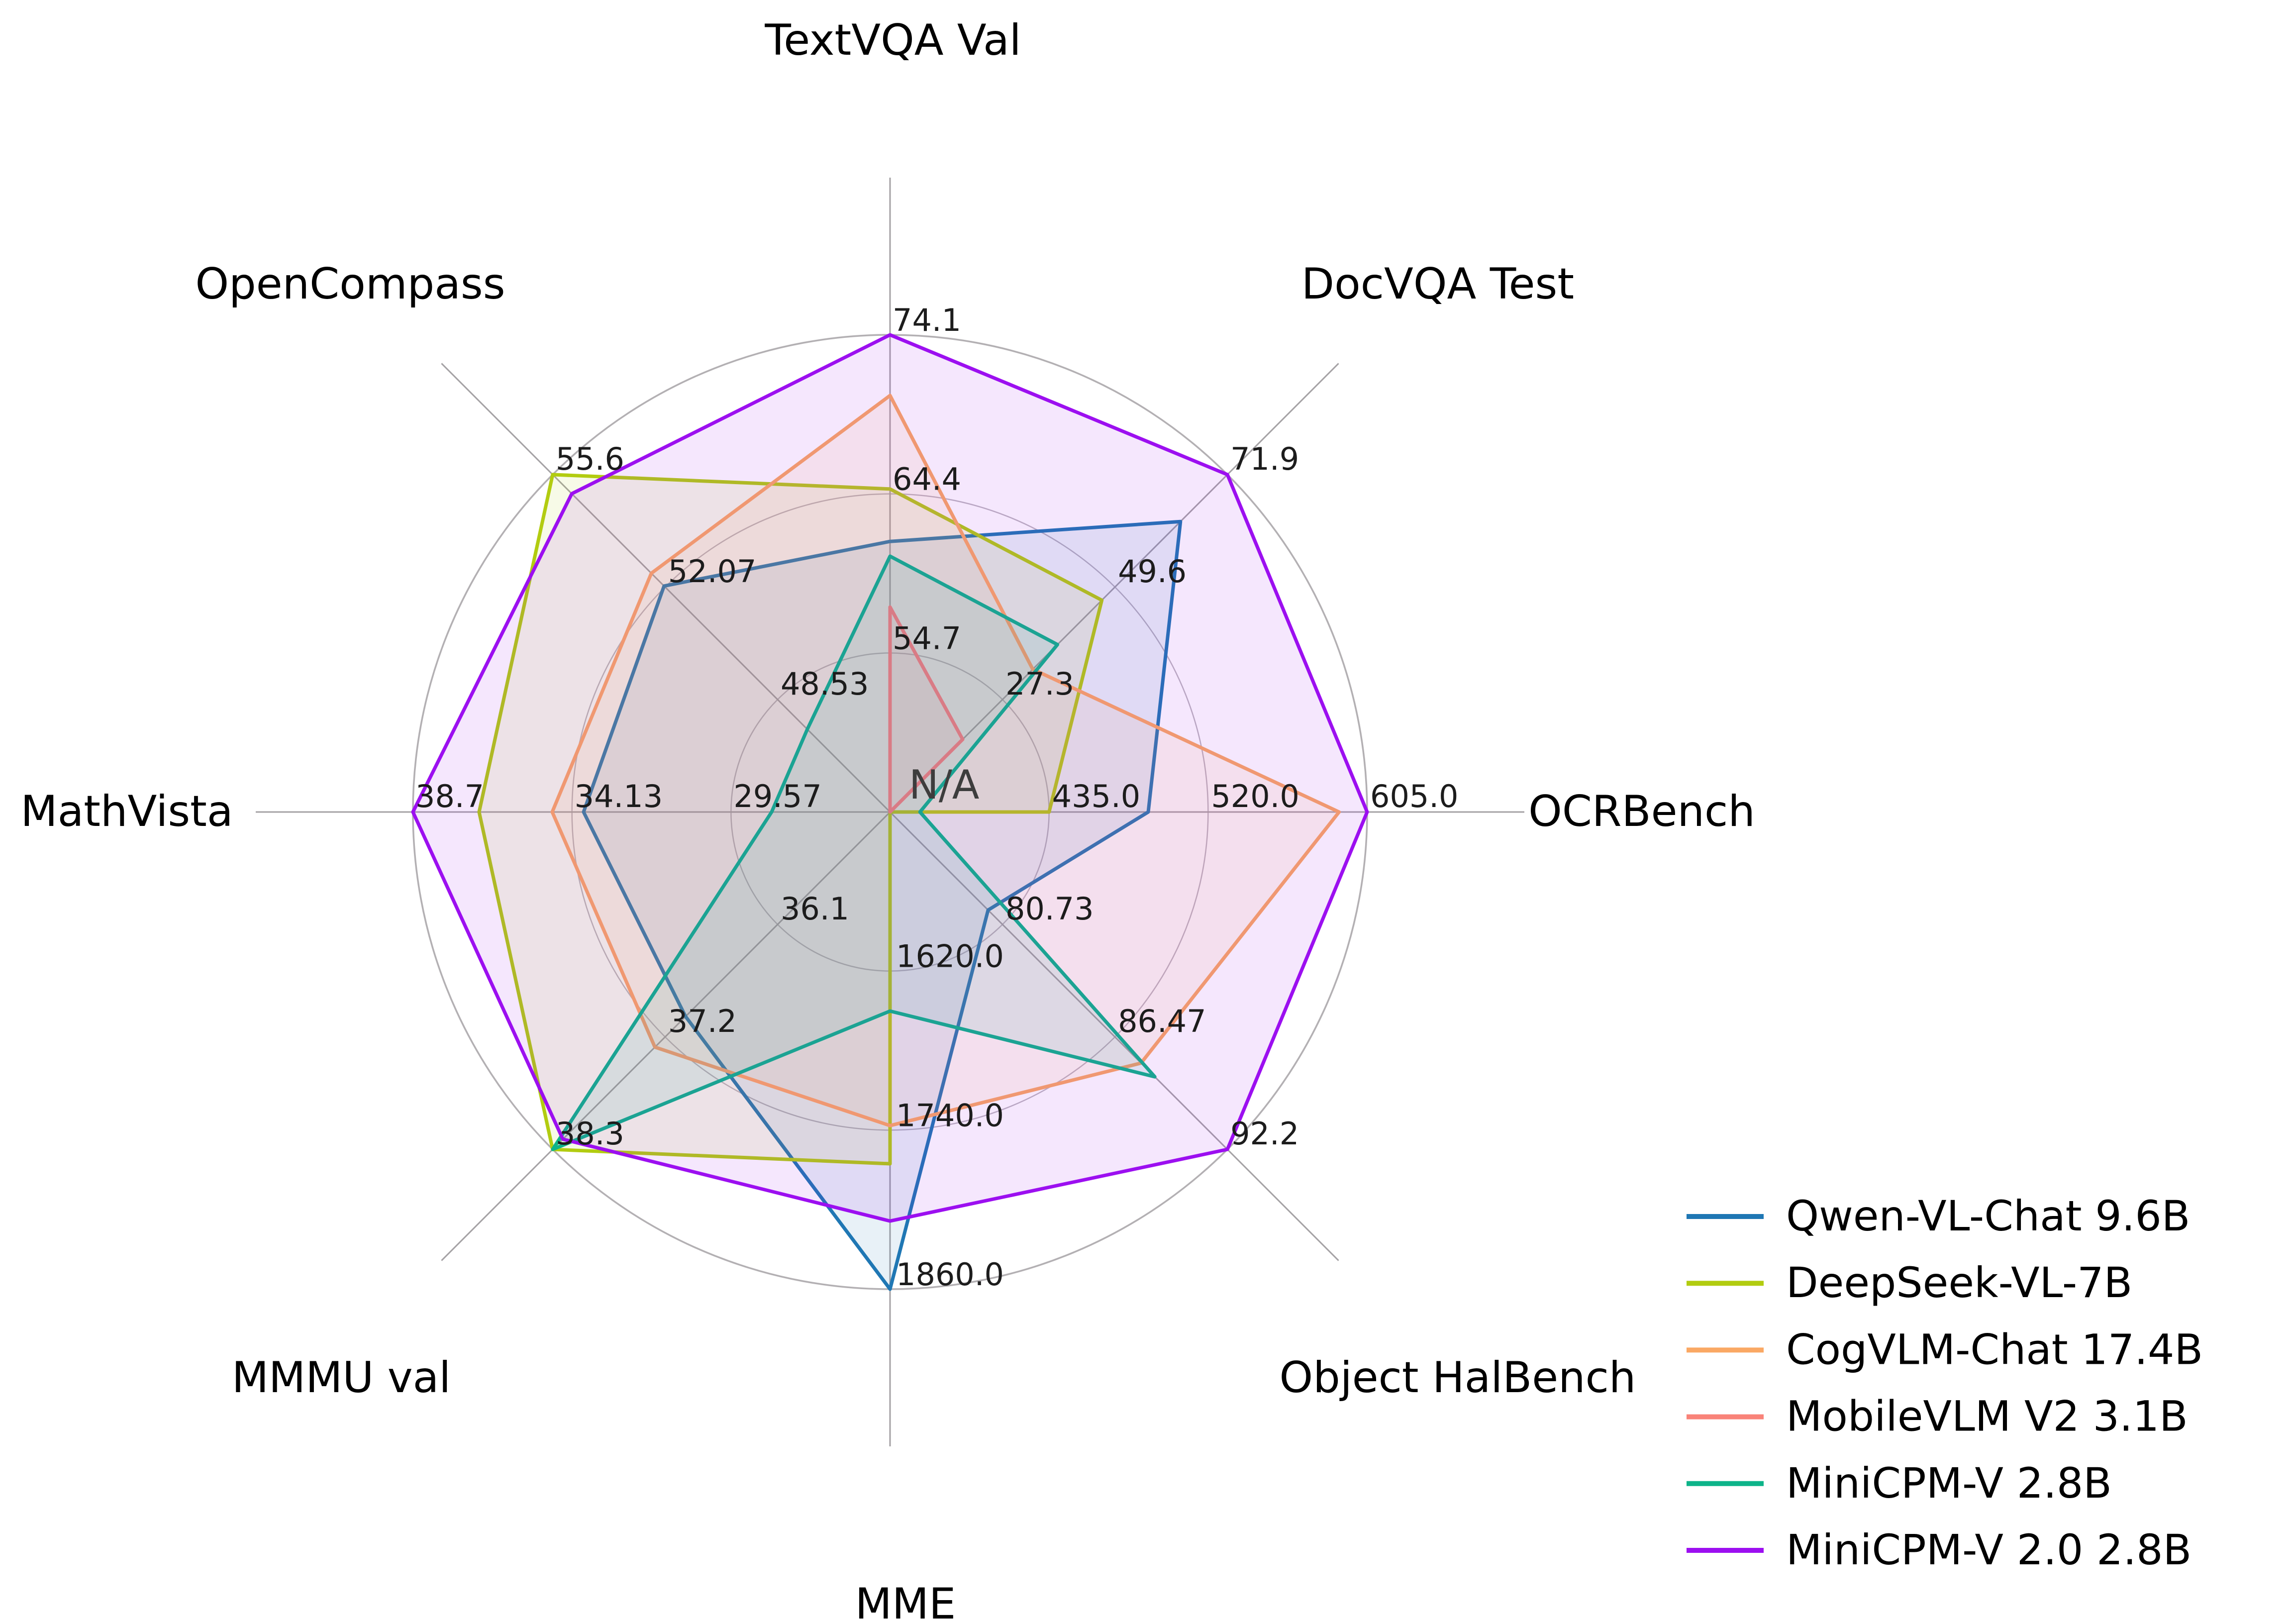 This screenshot has width=2292, height=1624. Describe the element at coordinates (950, 1115) in the screenshot. I see `tick-label: 1740.0` at that location.